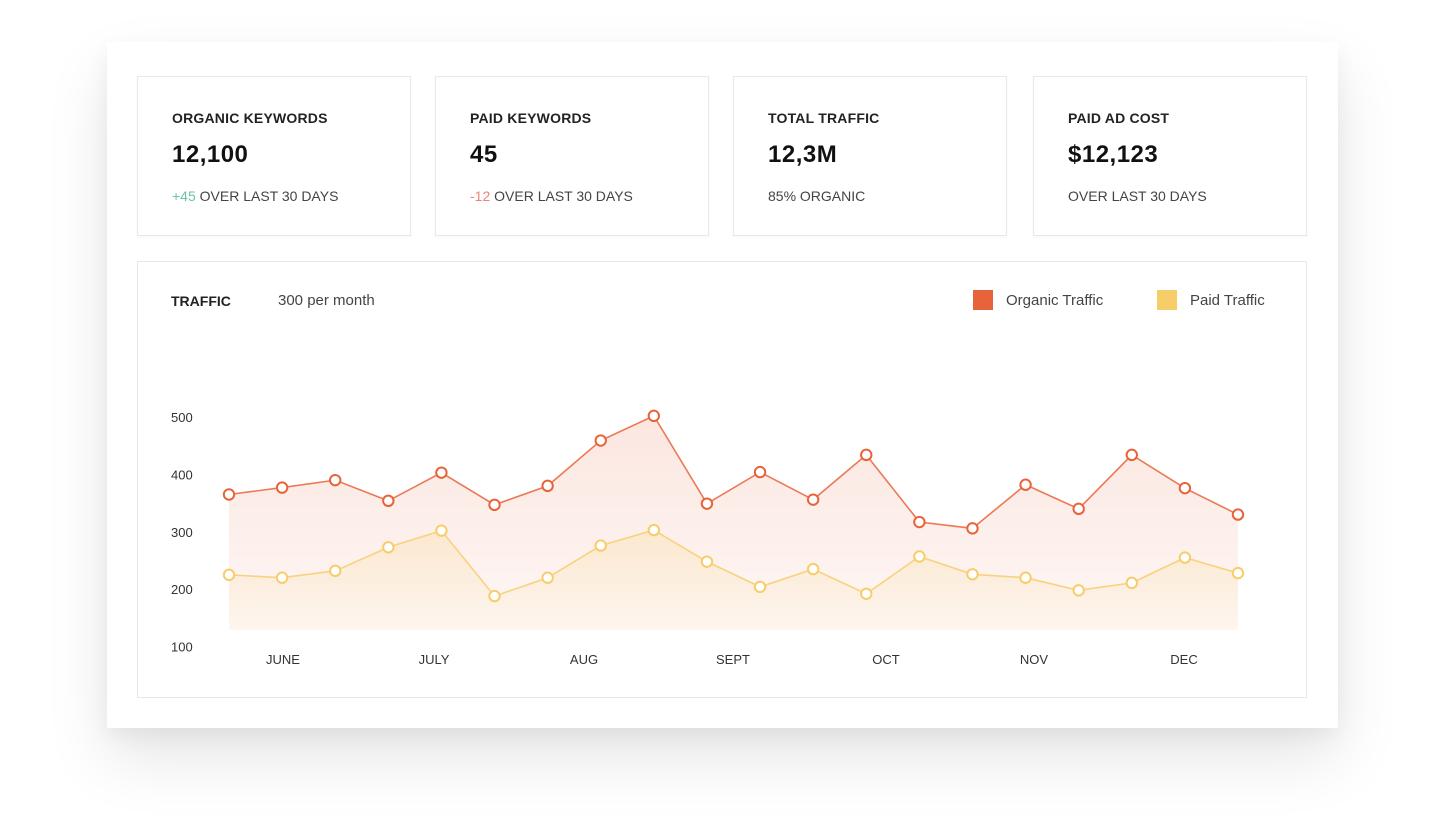 The height and width of the screenshot is (817, 1429). What do you see at coordinates (326, 300) in the screenshot?
I see `chart-subtitle: 300 per month` at bounding box center [326, 300].